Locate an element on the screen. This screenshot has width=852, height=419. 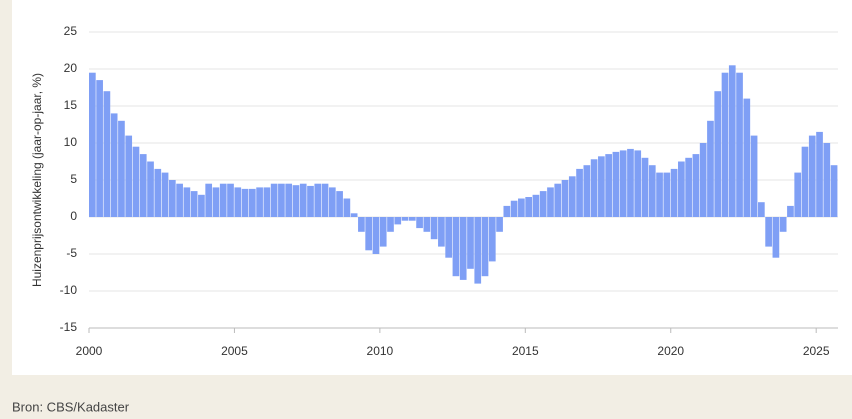
x-tick-label: 2015 is located at coordinates (525, 351).